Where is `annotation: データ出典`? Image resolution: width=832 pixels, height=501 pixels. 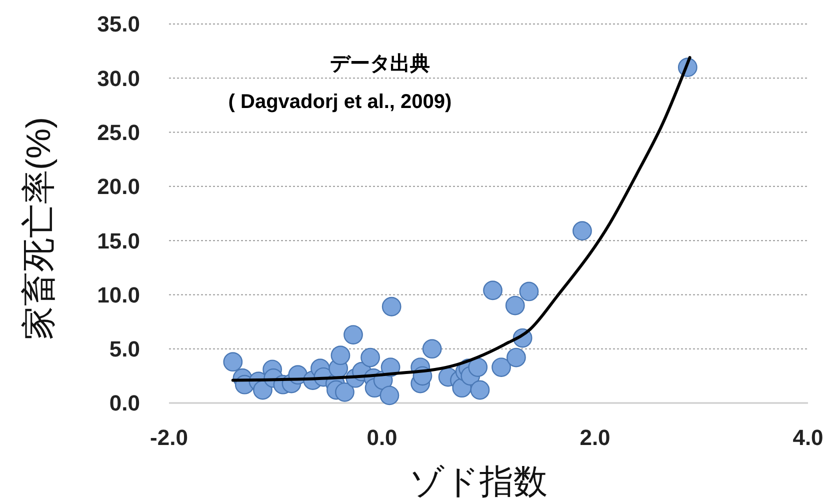 annotation: データ出典 is located at coordinates (380, 64).